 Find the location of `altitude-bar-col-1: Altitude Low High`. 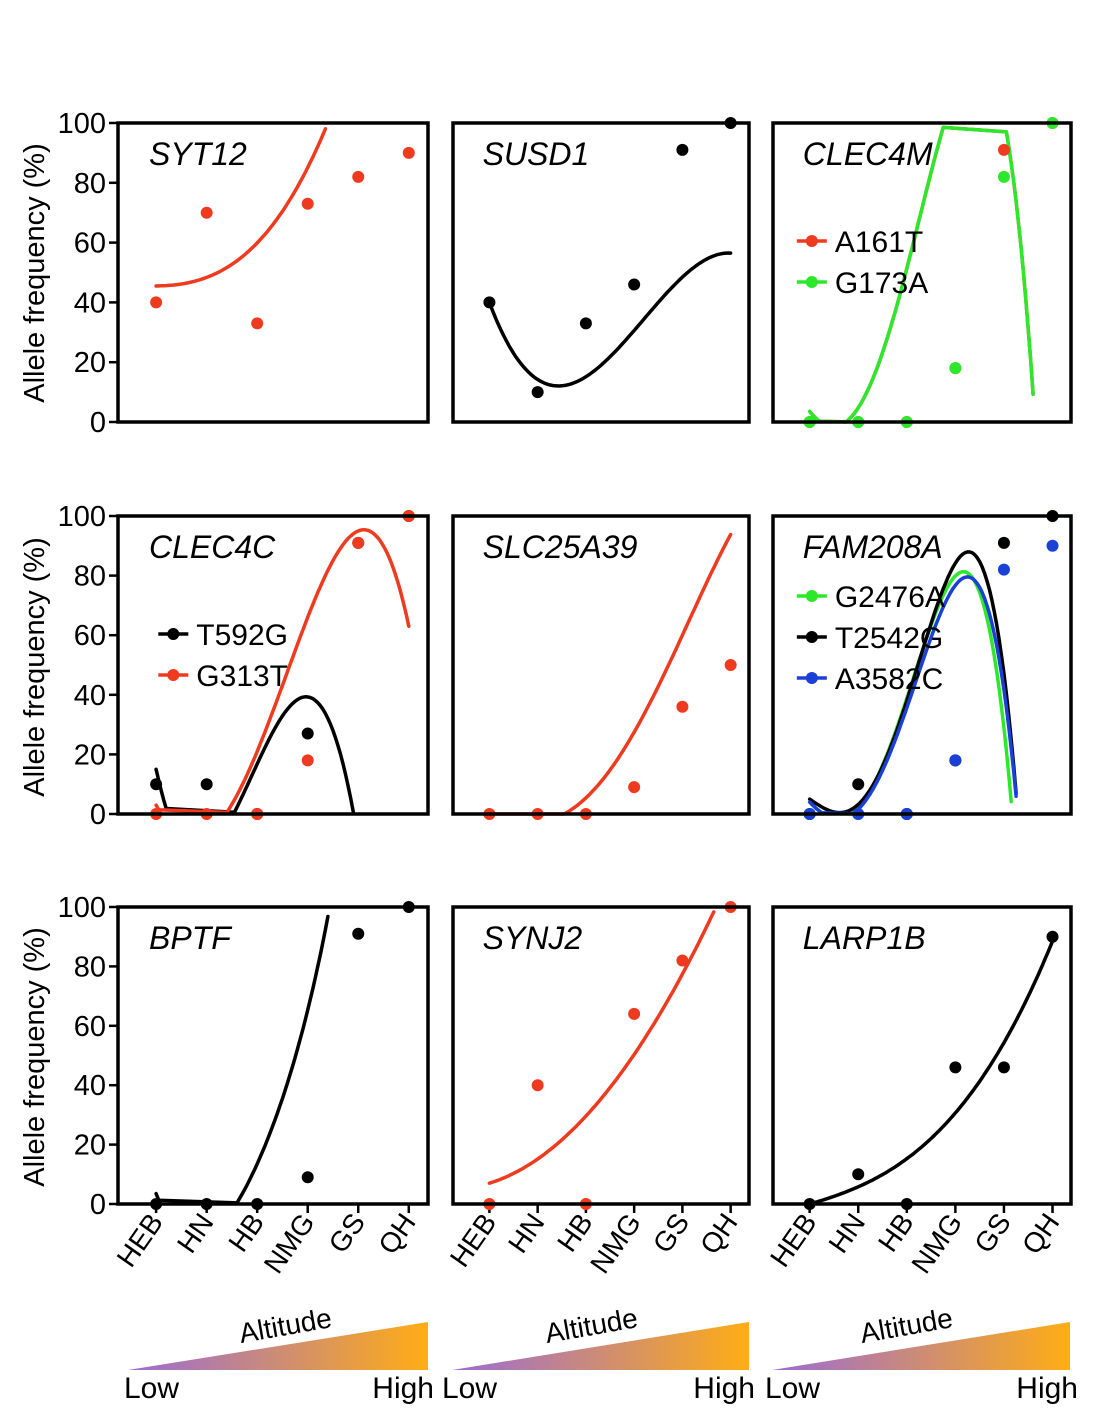

altitude-bar-col-1: Altitude Low High is located at coordinates (279, 1353).